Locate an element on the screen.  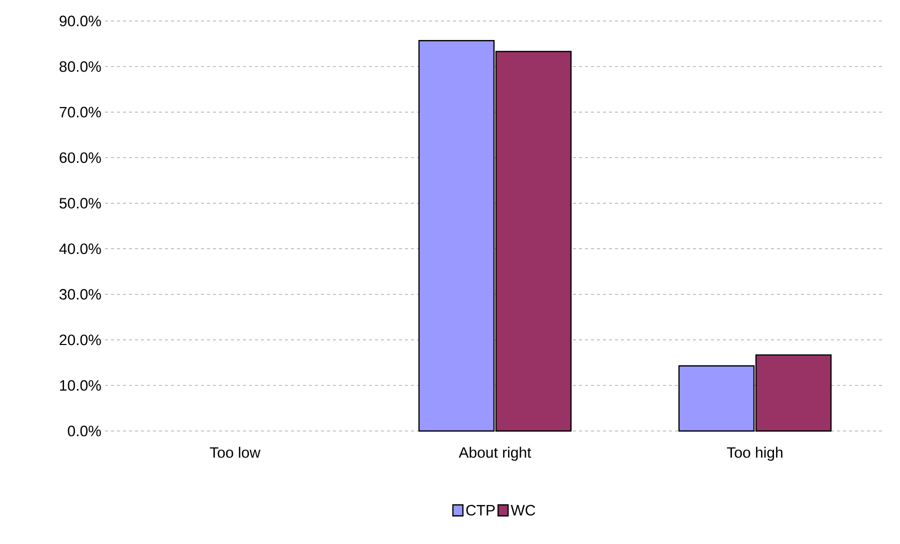
y-tick-label: 50.0% is located at coordinates (80, 203).